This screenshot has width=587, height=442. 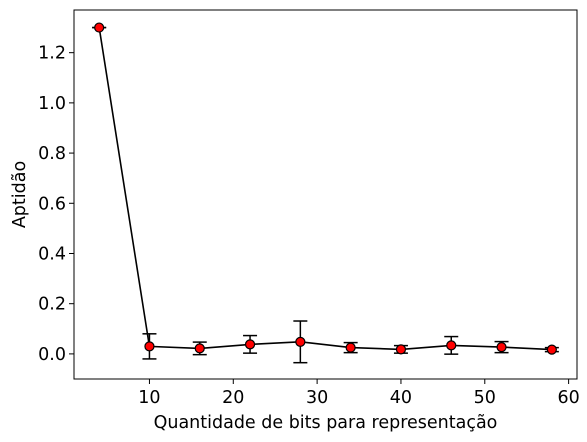 What do you see at coordinates (233, 398) in the screenshot?
I see `x-tick-label: 20` at bounding box center [233, 398].